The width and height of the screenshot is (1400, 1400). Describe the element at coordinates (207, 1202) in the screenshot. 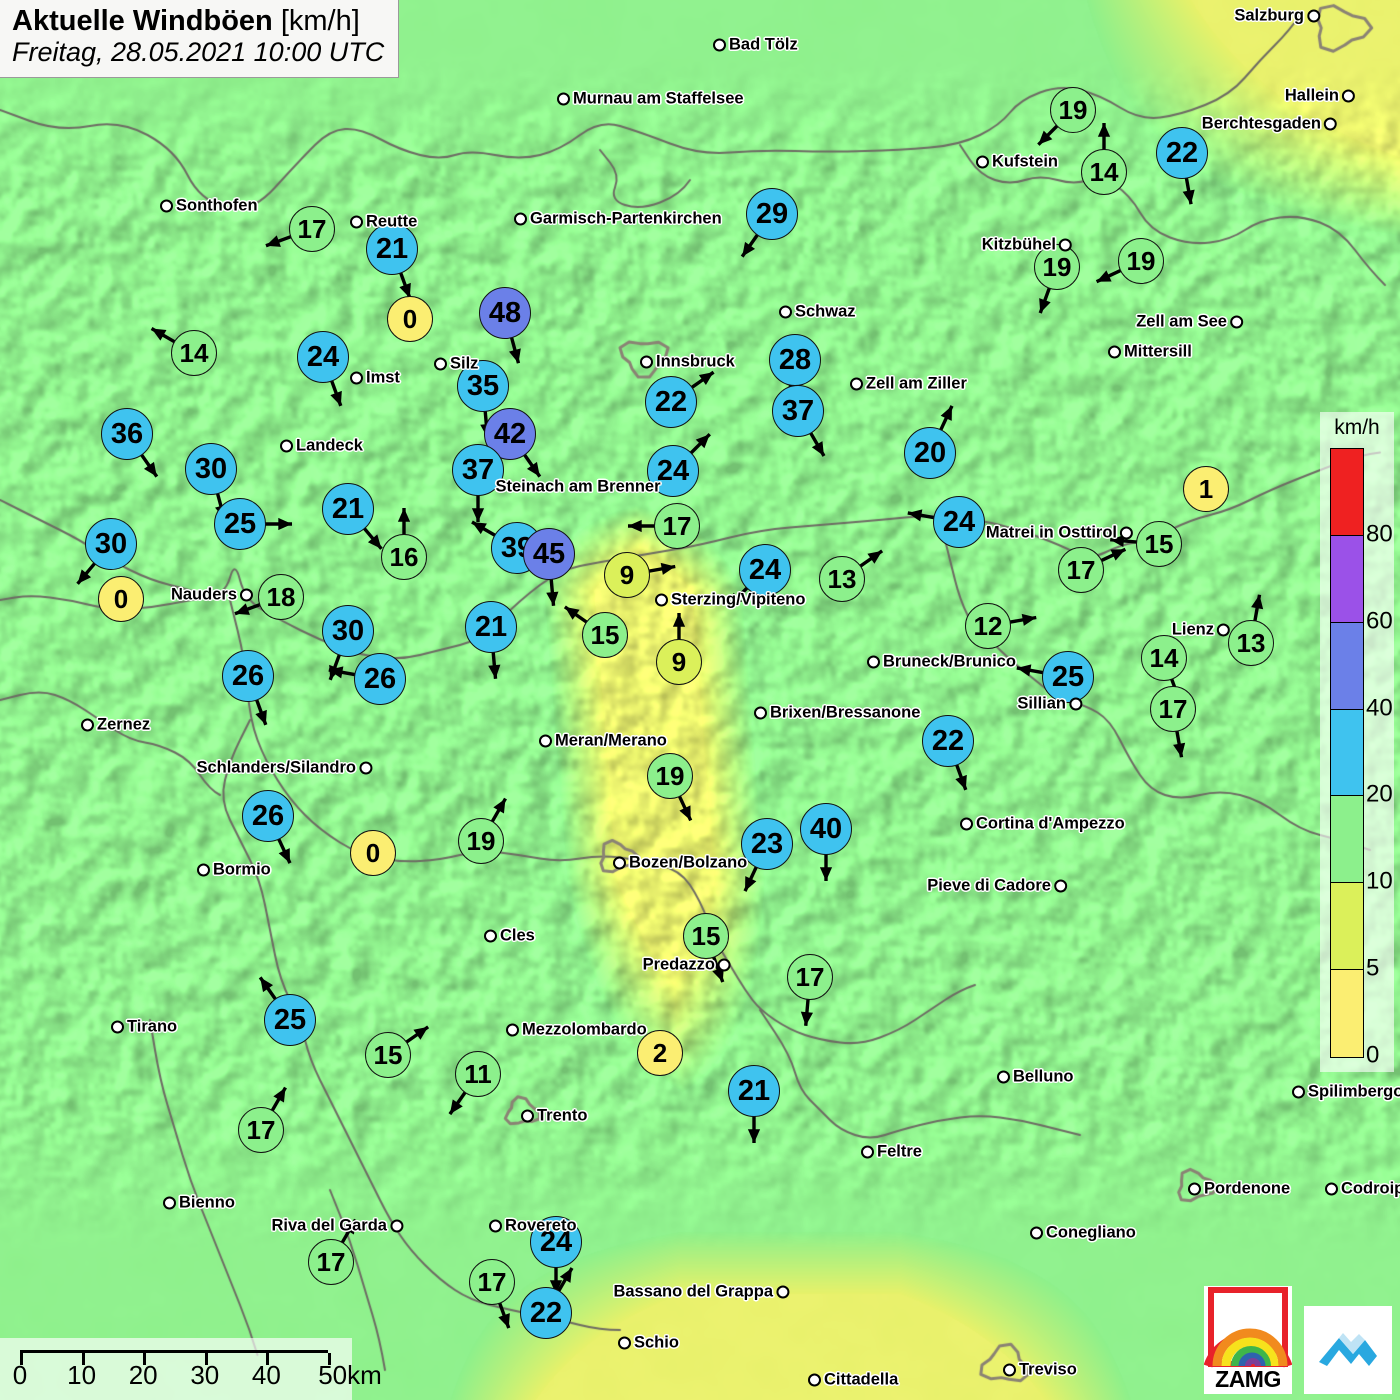

I see `city-label: Bienno` at that location.